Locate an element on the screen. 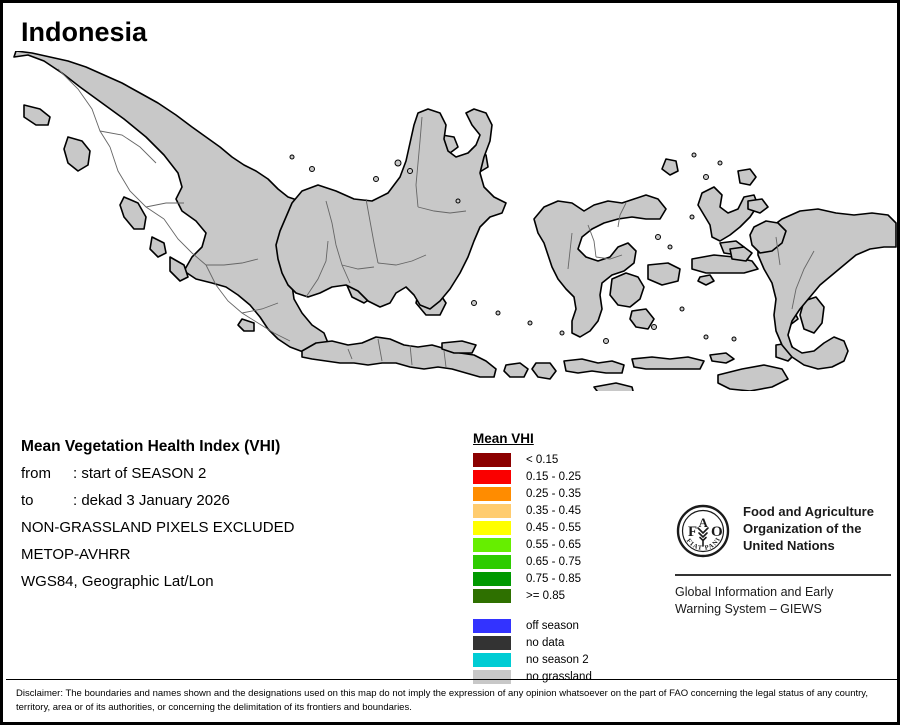 The height and width of the screenshot is (725, 900). island-ambon is located at coordinates (706, 280).